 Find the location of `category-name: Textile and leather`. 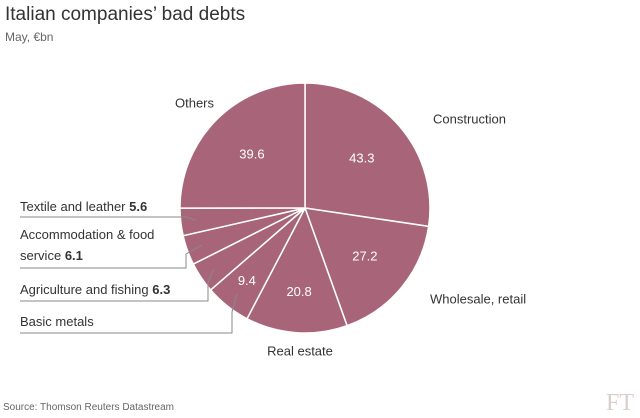

category-name: Textile and leather is located at coordinates (73, 206).